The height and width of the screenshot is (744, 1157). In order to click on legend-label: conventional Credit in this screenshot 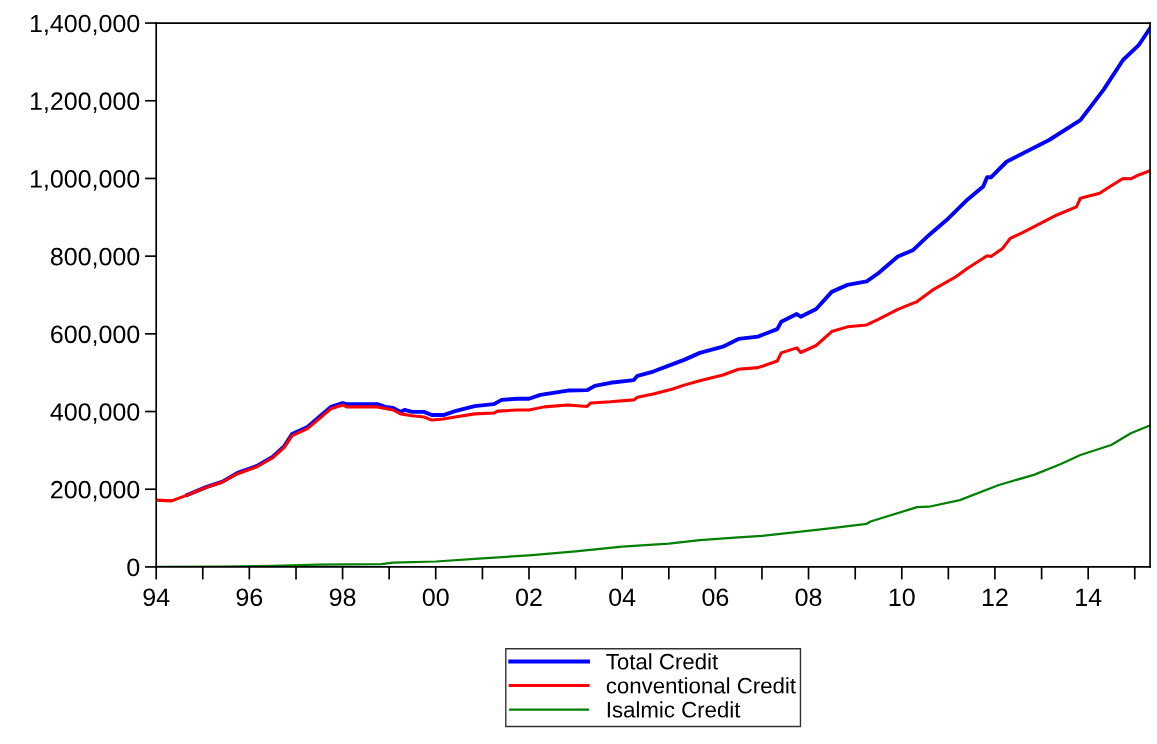, I will do `click(701, 685)`.